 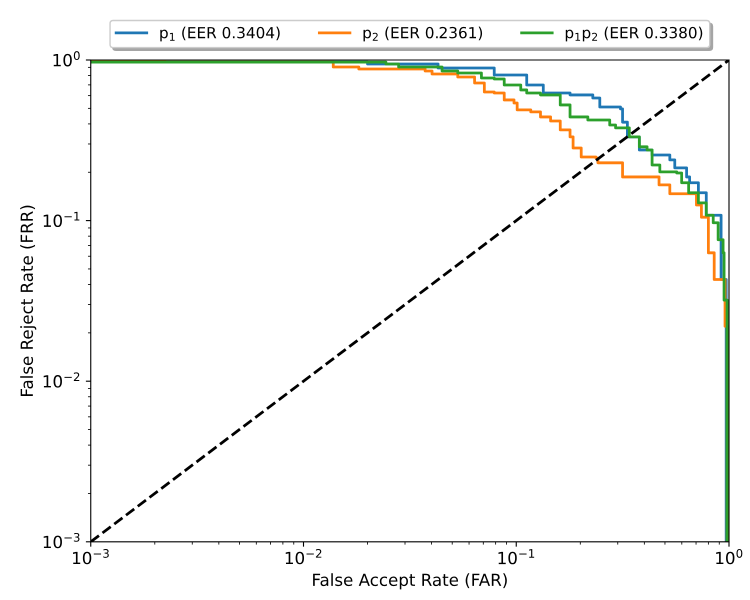 What do you see at coordinates (423, 34) in the screenshot?
I see `legend-label: p$_{2}$ (EER 0.2361)` at bounding box center [423, 34].